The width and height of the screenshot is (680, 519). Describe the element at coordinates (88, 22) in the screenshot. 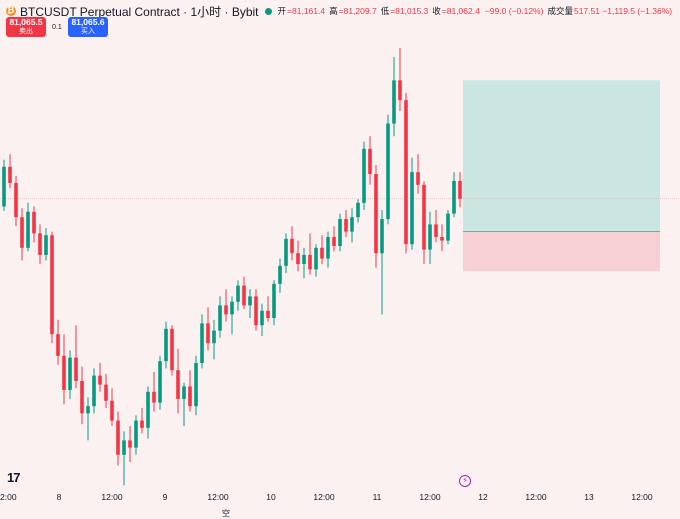

I see `buy-price: 81,065.6` at that location.